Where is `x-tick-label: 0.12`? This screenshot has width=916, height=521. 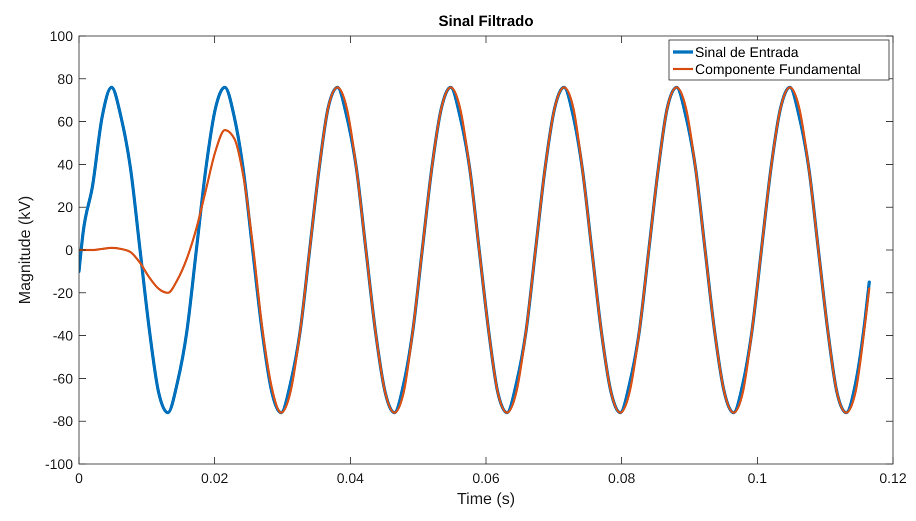 x-tick-label: 0.12 is located at coordinates (893, 478).